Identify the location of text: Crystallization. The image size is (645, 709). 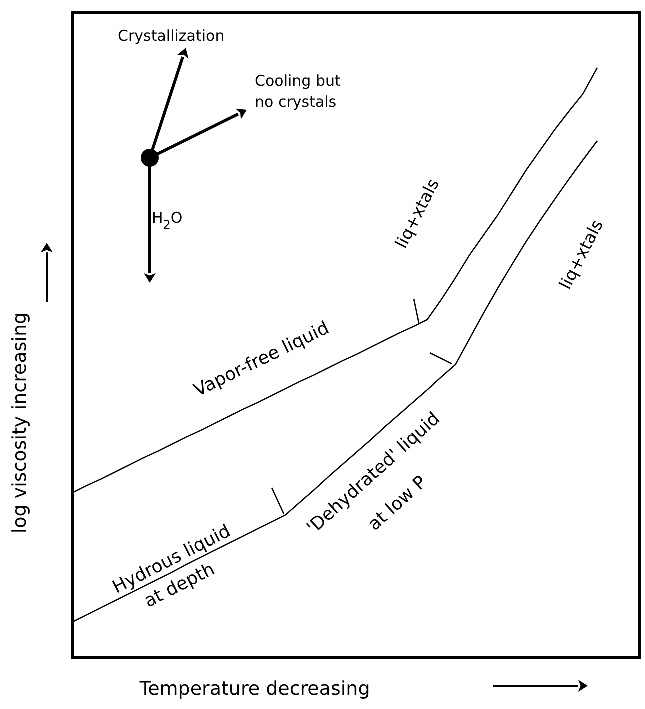
(171, 36).